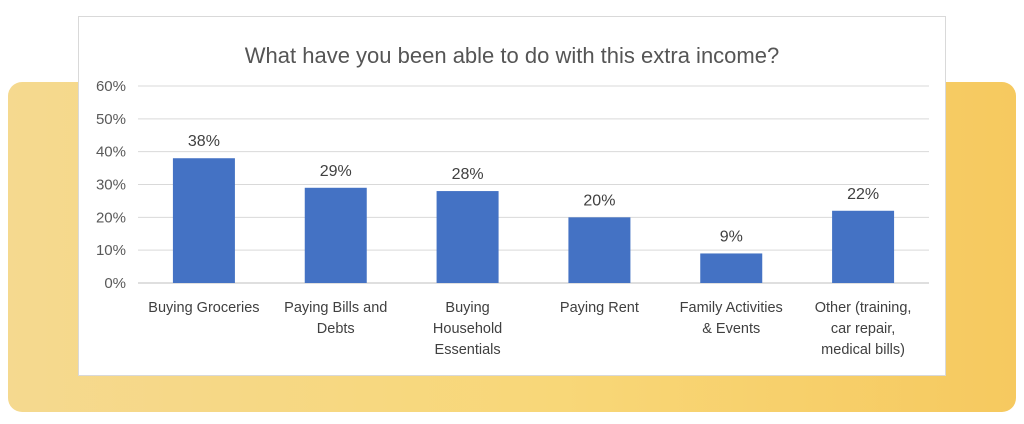 The width and height of the screenshot is (1024, 424). What do you see at coordinates (111, 119) in the screenshot?
I see `y-tick-label: 50%` at bounding box center [111, 119].